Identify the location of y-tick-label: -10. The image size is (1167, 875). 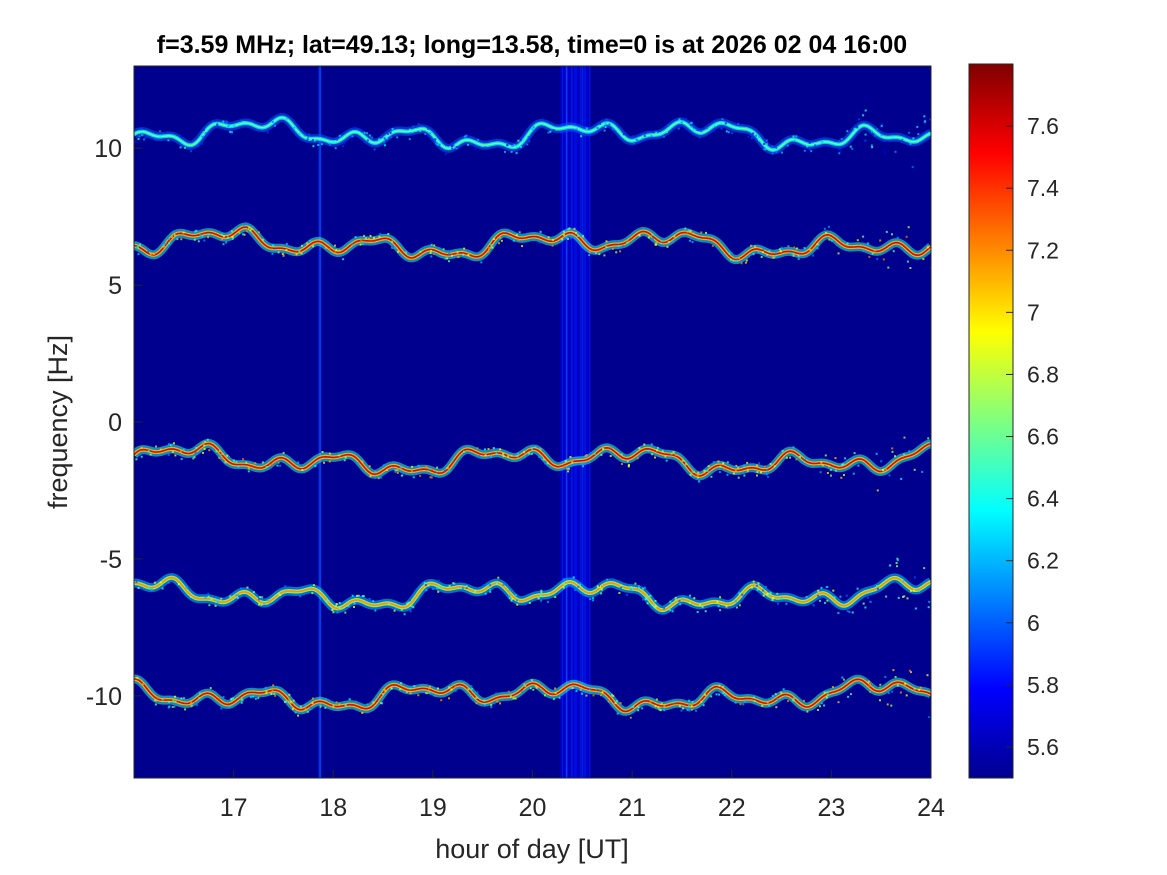
(104, 697).